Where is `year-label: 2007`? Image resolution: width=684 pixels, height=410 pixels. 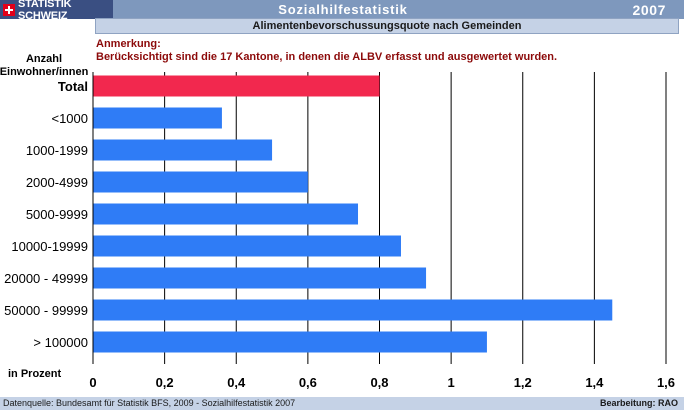
year-label: 2007 is located at coordinates (649, 9).